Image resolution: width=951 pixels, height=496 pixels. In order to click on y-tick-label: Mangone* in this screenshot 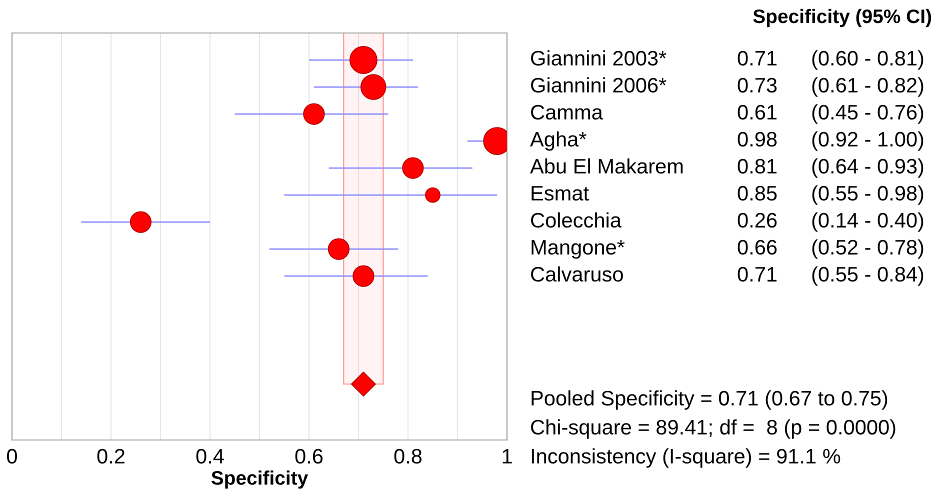, I will do `click(578, 249)`.